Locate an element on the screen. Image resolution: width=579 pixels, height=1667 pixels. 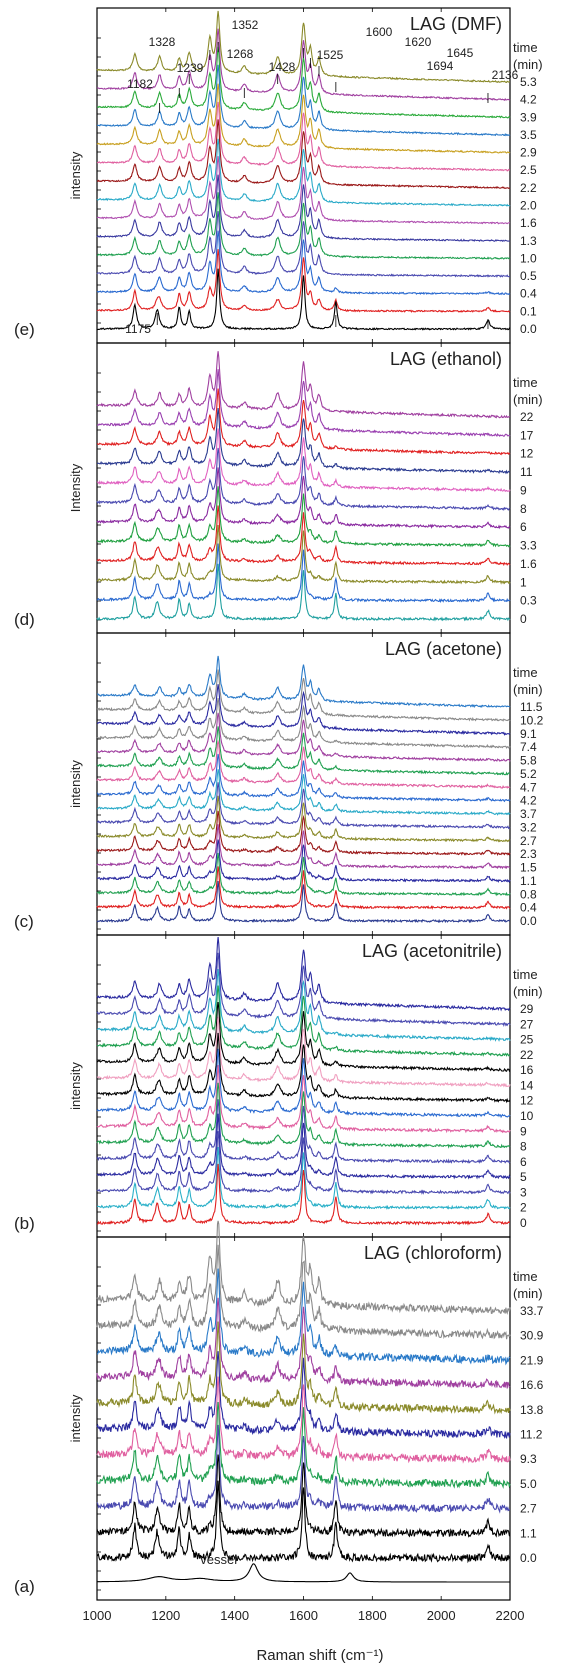
series-time-label: 2 is located at coordinates (523, 1208).